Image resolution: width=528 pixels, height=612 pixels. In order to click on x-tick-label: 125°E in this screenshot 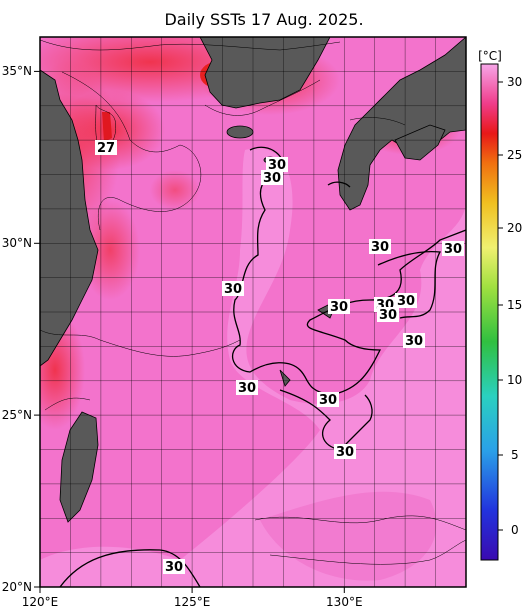, I will do `click(192, 602)`.